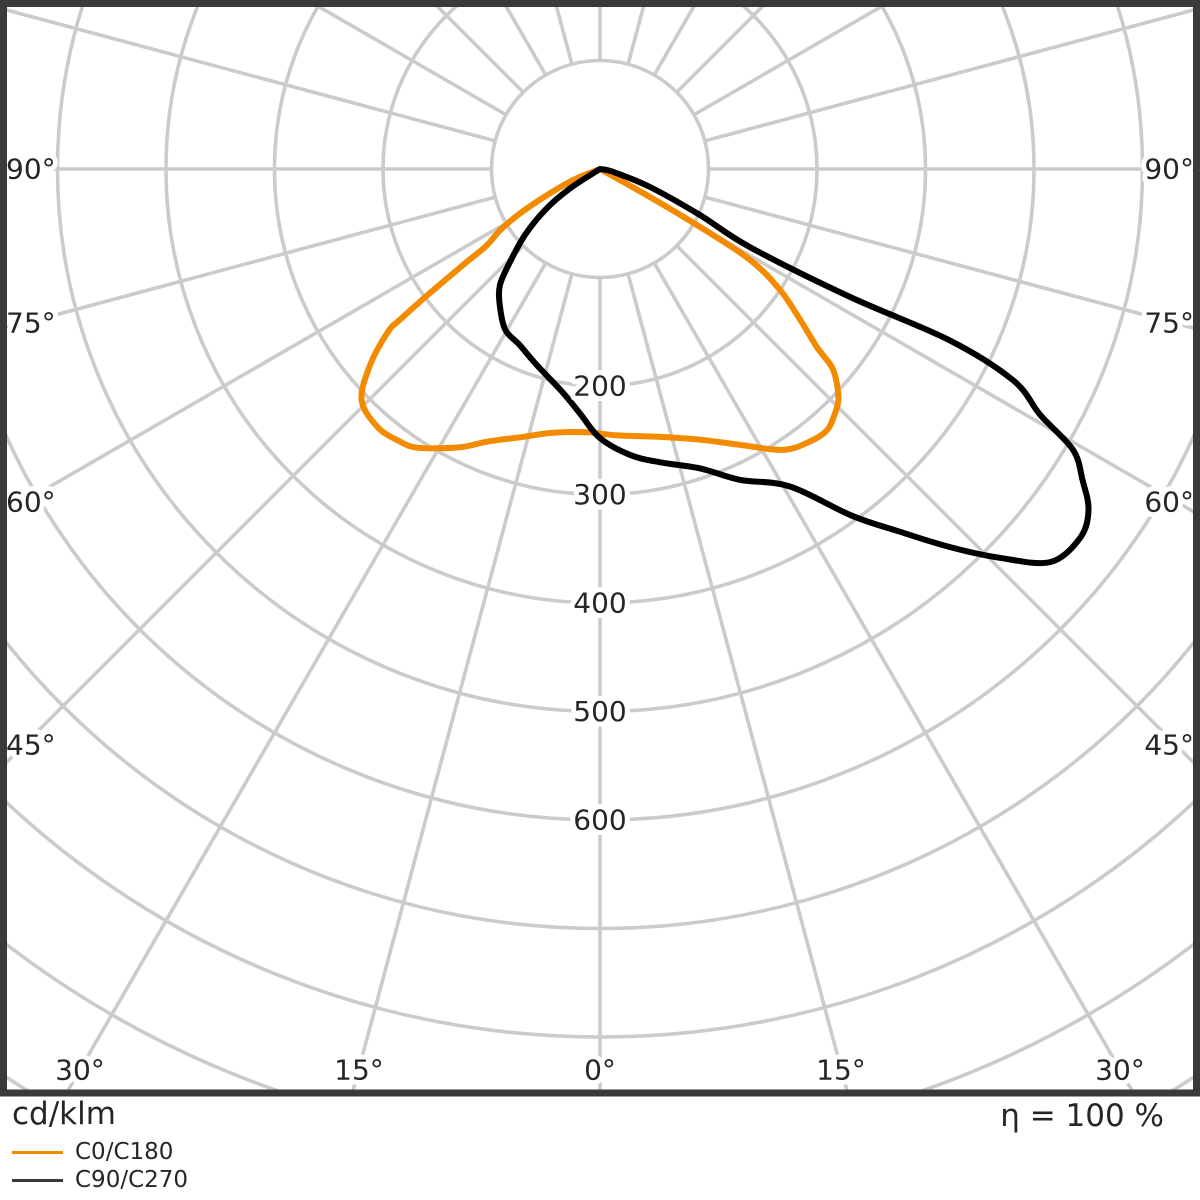 The width and height of the screenshot is (1200, 1200). I want to click on legend-label-c90c270: C90/C270, so click(132, 1179).